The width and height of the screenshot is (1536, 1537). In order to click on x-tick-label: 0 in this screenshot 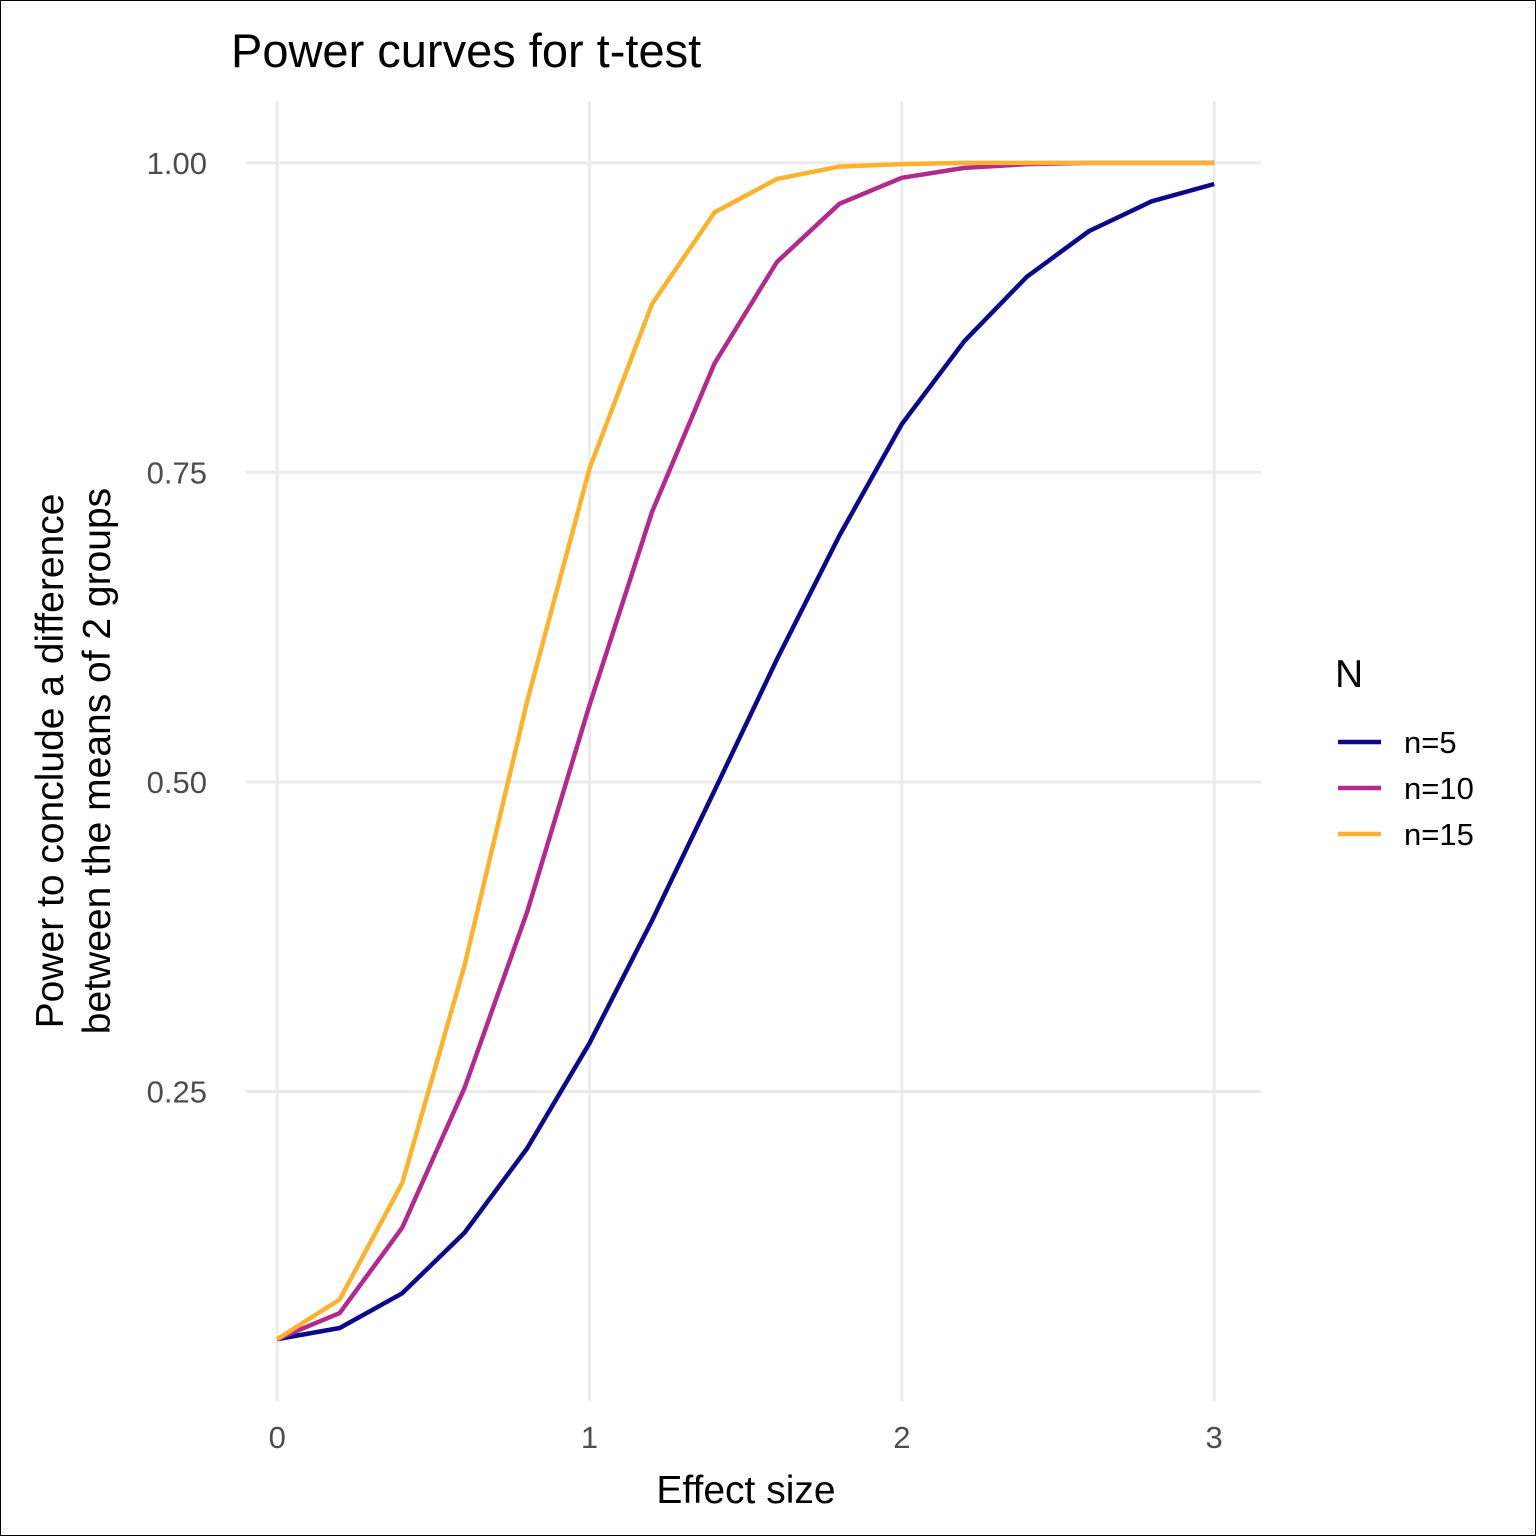, I will do `click(277, 1437)`.